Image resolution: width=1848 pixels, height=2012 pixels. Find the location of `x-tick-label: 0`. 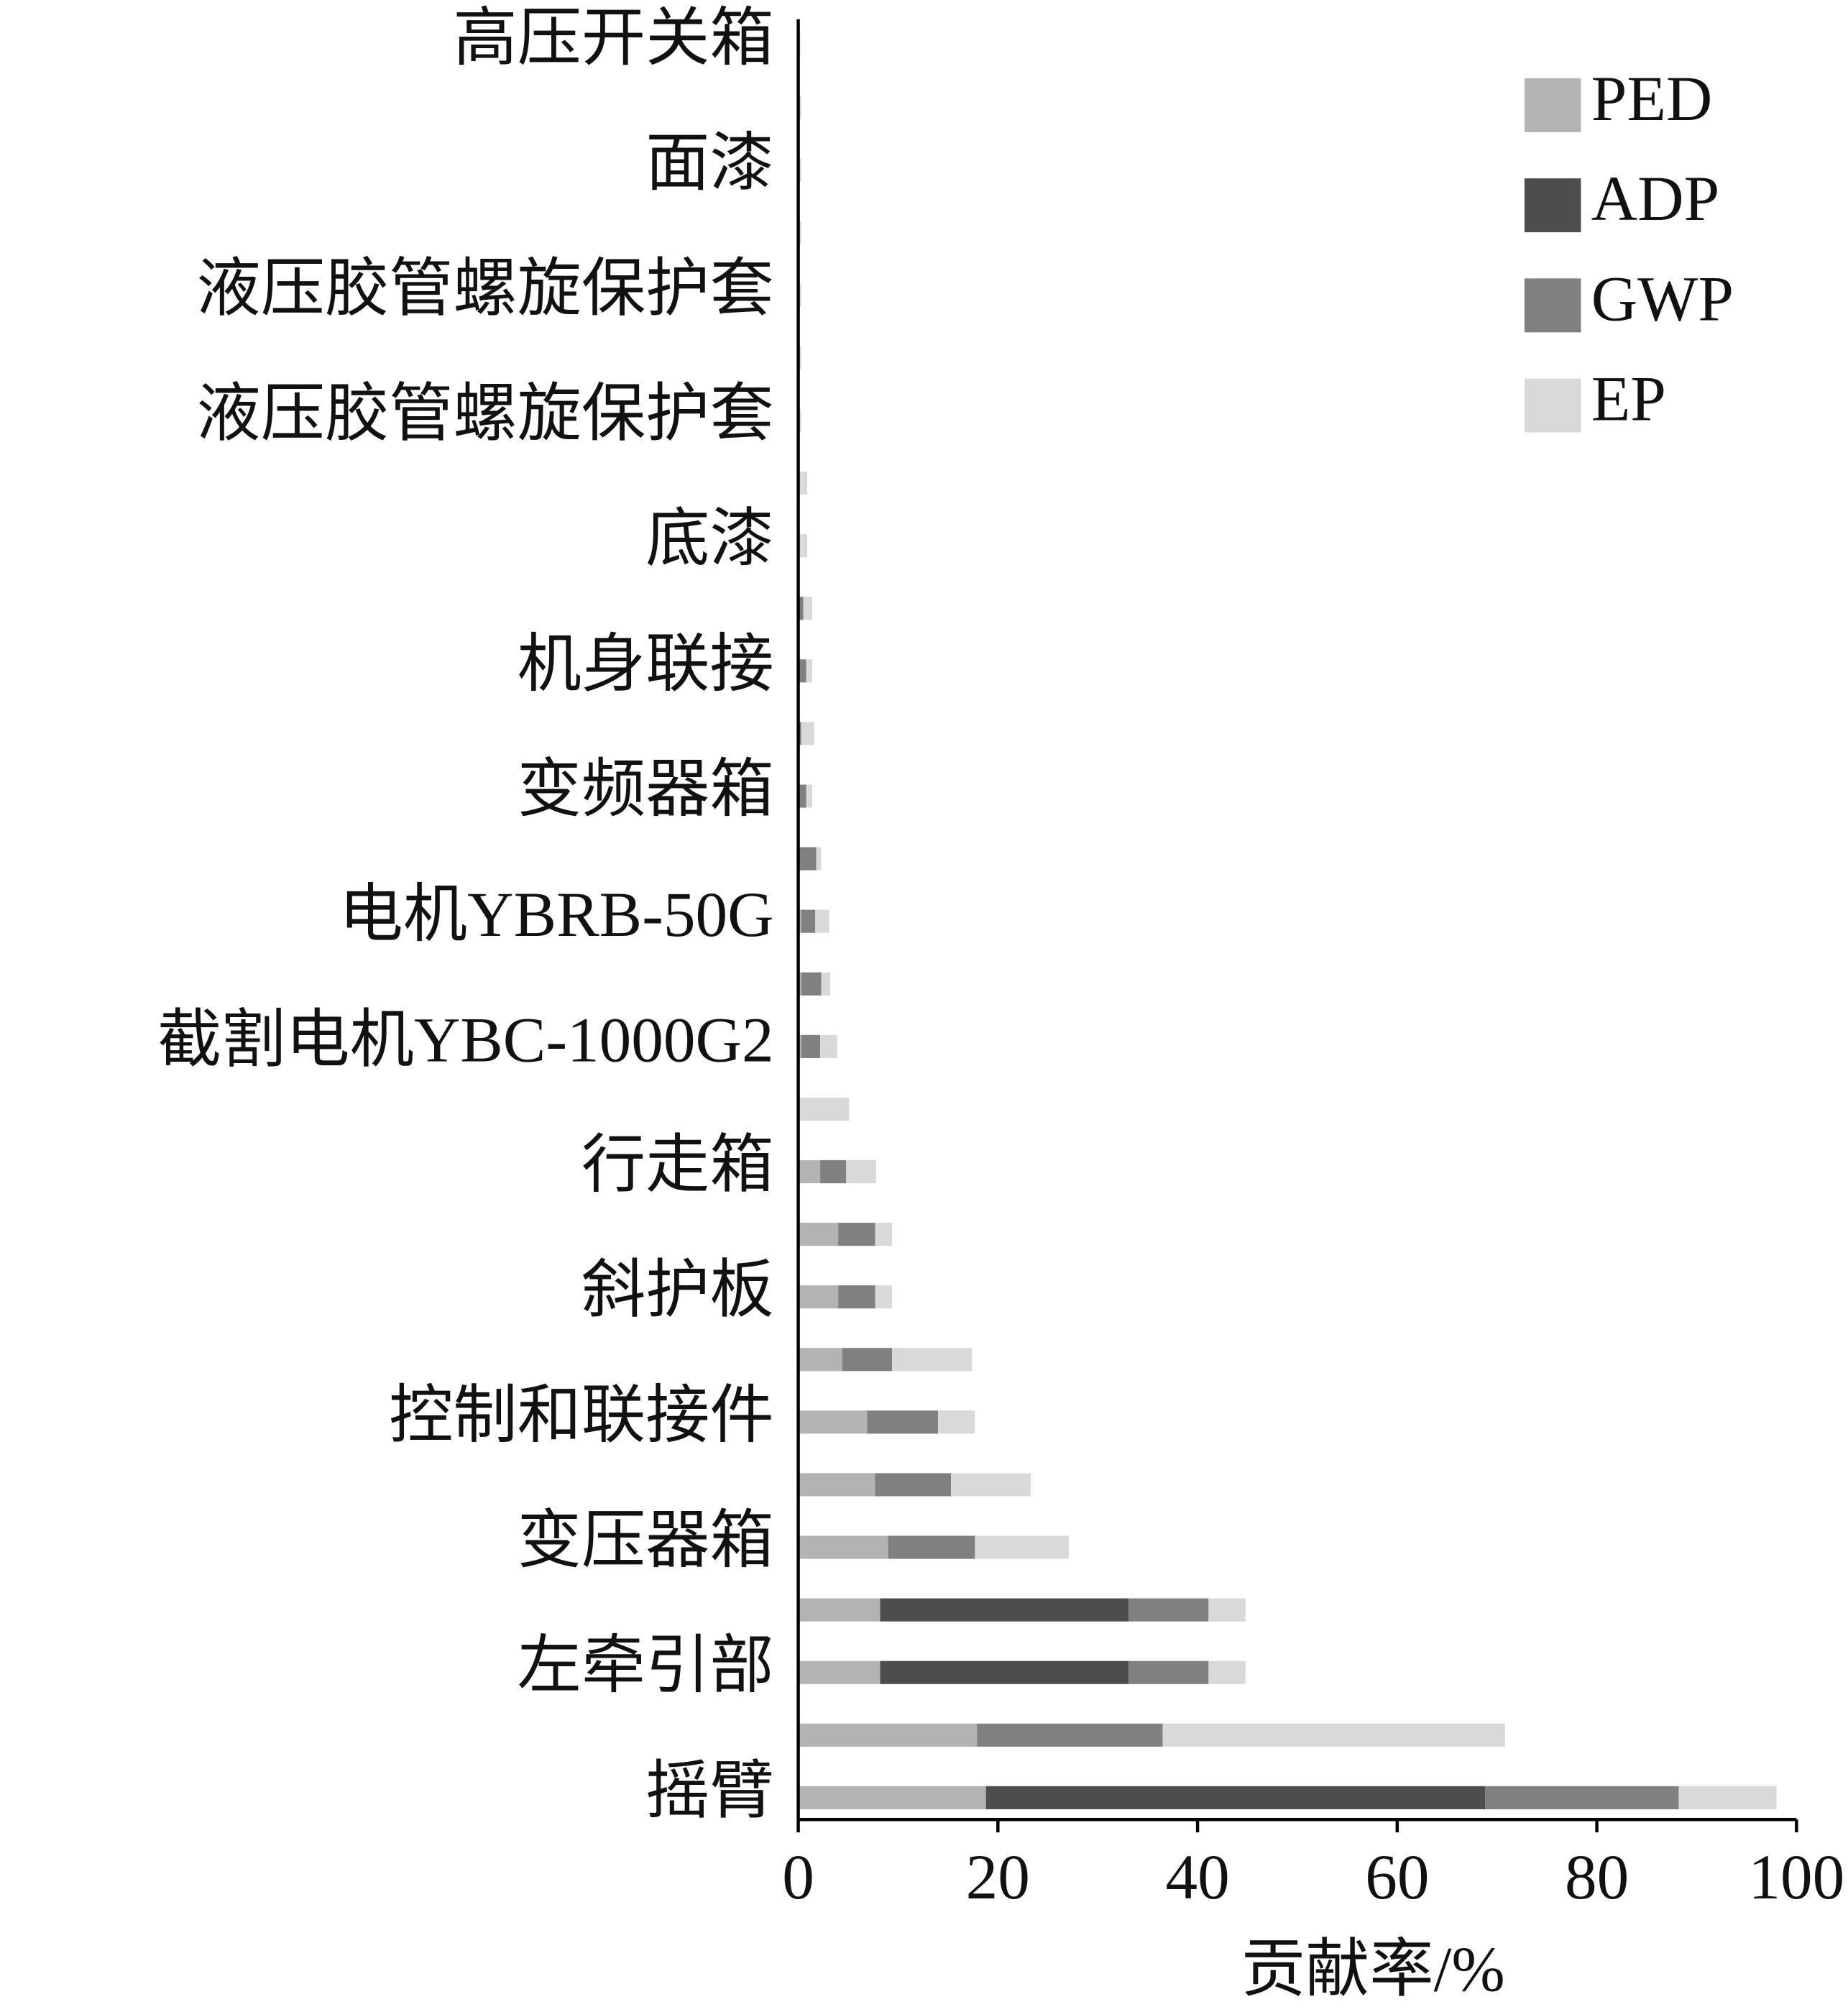

x-tick-label: 0 is located at coordinates (798, 1877).